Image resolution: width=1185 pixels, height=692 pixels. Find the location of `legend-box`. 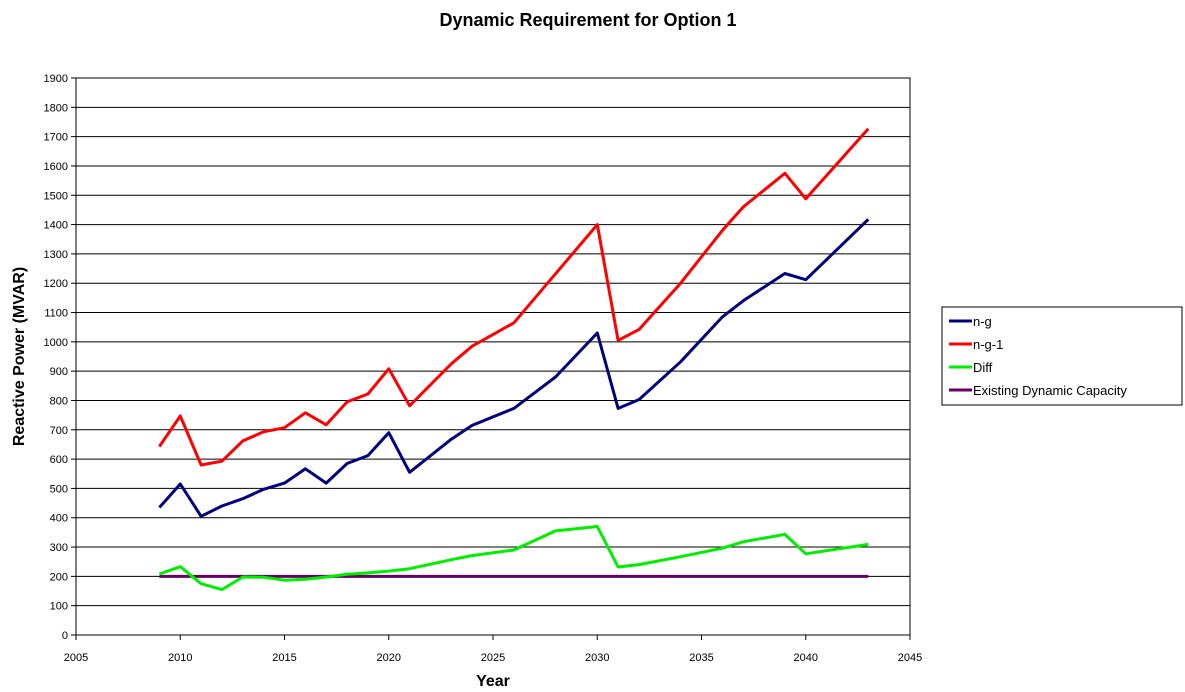

legend-box is located at coordinates (1062, 356).